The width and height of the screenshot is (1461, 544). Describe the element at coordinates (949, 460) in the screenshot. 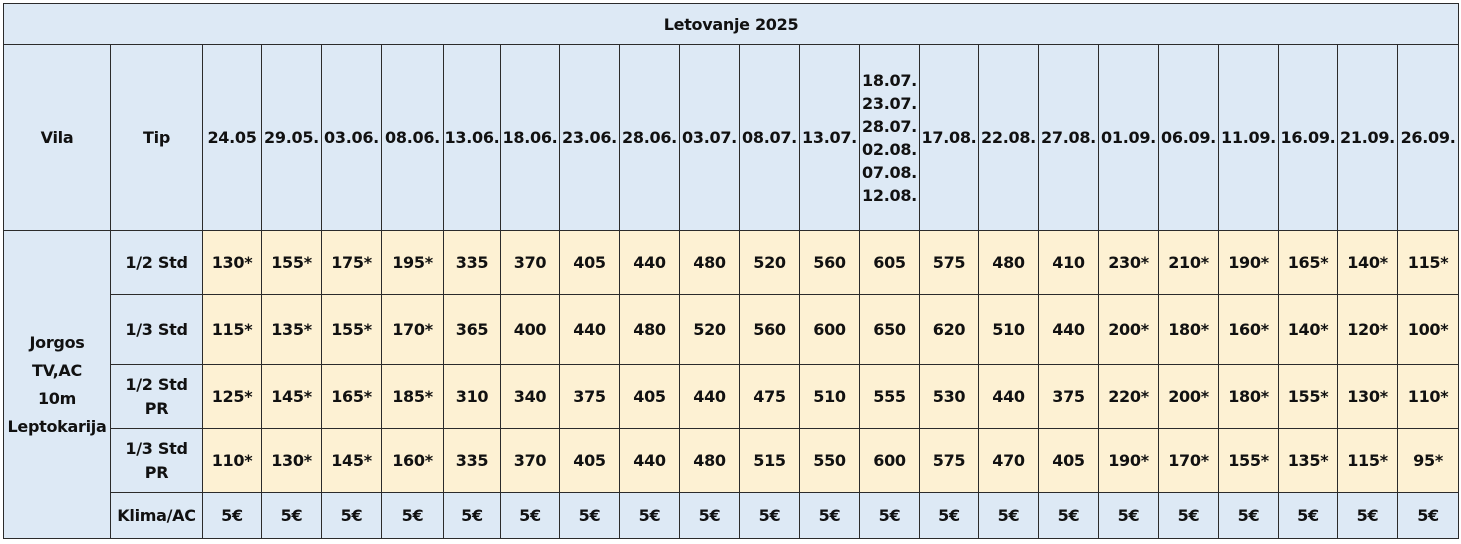

I see `price-cell: 575` at that location.